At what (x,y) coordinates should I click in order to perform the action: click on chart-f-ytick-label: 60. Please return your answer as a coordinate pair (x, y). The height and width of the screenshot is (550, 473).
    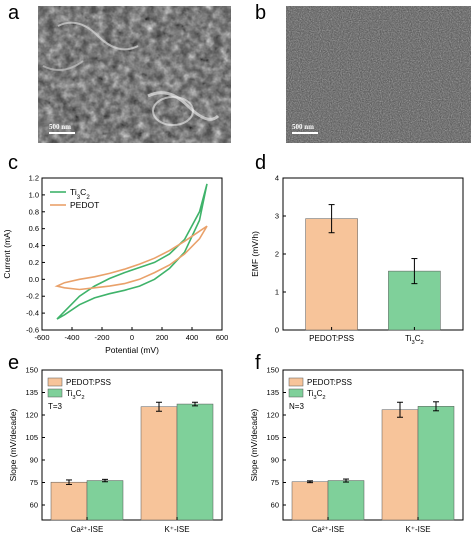
    Looking at the image, I should click on (275, 505).